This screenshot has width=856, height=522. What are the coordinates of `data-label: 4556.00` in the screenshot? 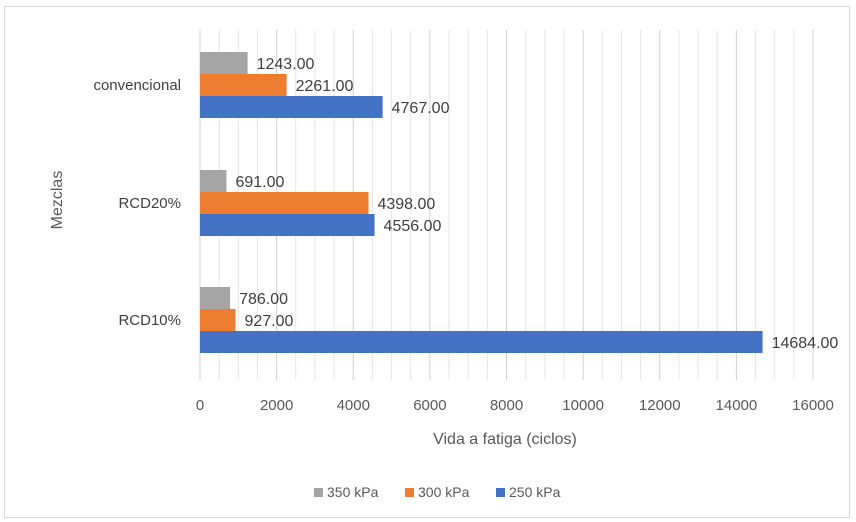 It's located at (413, 226).